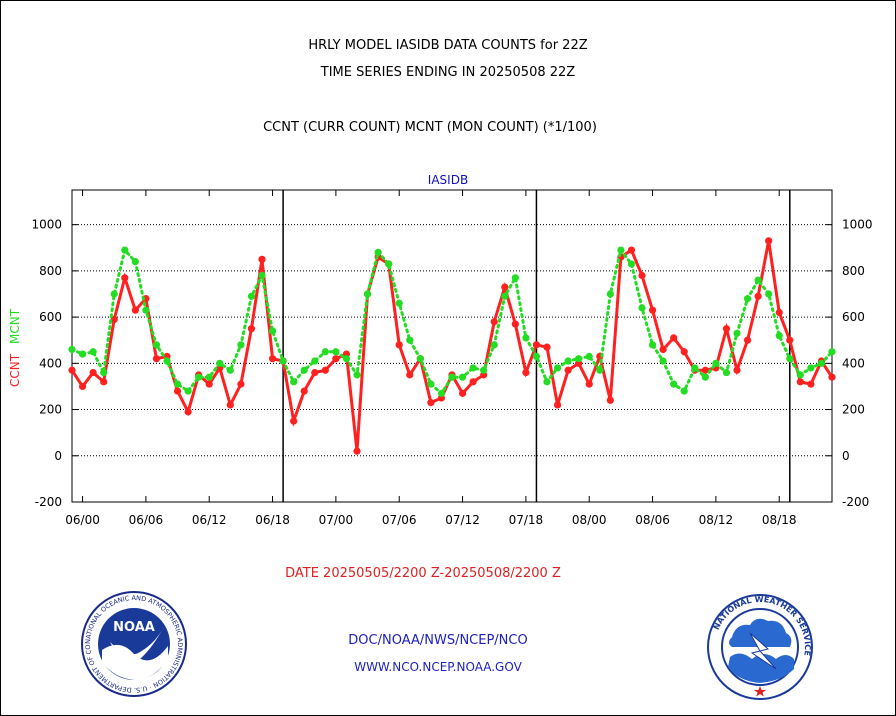  Describe the element at coordinates (438, 640) in the screenshot. I see `footer-org: DOC/NOAA/NWS/NCEP/NCO` at that location.